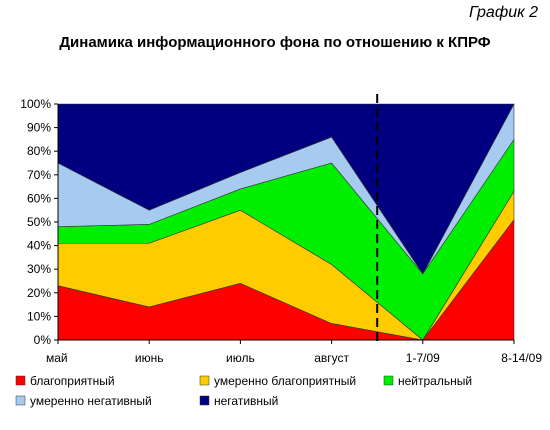 The height and width of the screenshot is (430, 550). I want to click on y-tick-label: 70%, so click(39, 175).